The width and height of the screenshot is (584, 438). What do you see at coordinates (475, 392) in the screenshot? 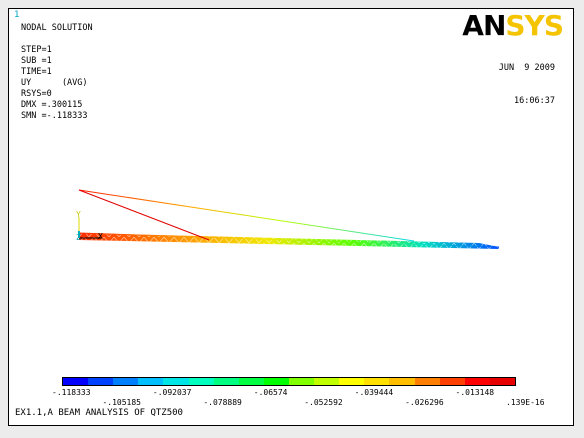
I see `legend-label: -.013148` at bounding box center [475, 392].